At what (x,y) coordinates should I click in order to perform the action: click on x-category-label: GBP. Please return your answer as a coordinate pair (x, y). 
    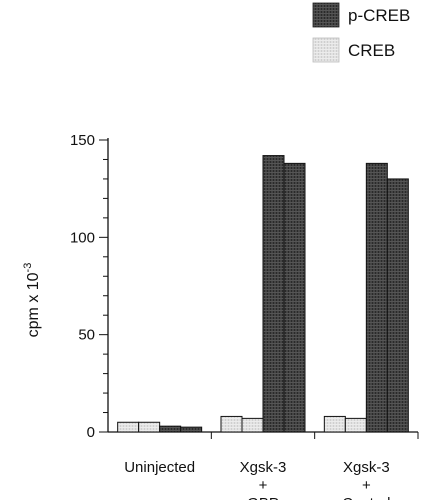
    Looking at the image, I should click on (263, 497).